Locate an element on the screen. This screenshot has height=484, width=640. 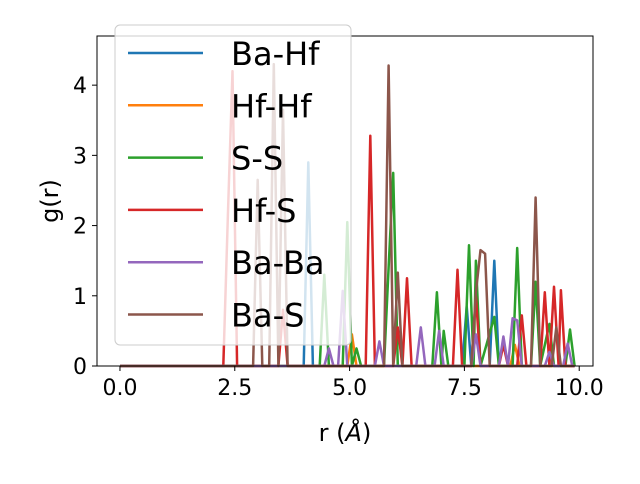
y-axis: 0 1 2 3 4 is located at coordinates (85, 227).